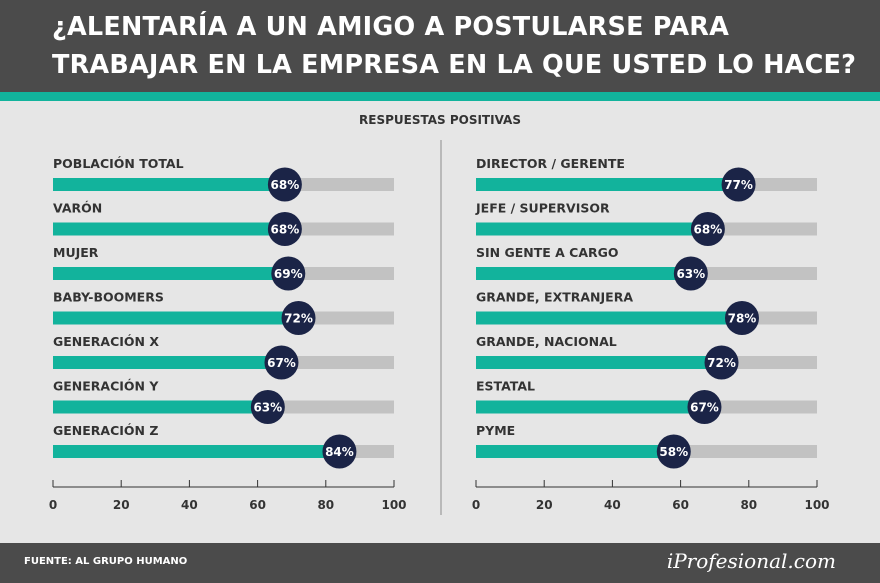 Image resolution: width=880 pixels, height=583 pixels. Describe the element at coordinates (547, 252) in the screenshot. I see `category-label: SIN GENTE A CARGO` at that location.